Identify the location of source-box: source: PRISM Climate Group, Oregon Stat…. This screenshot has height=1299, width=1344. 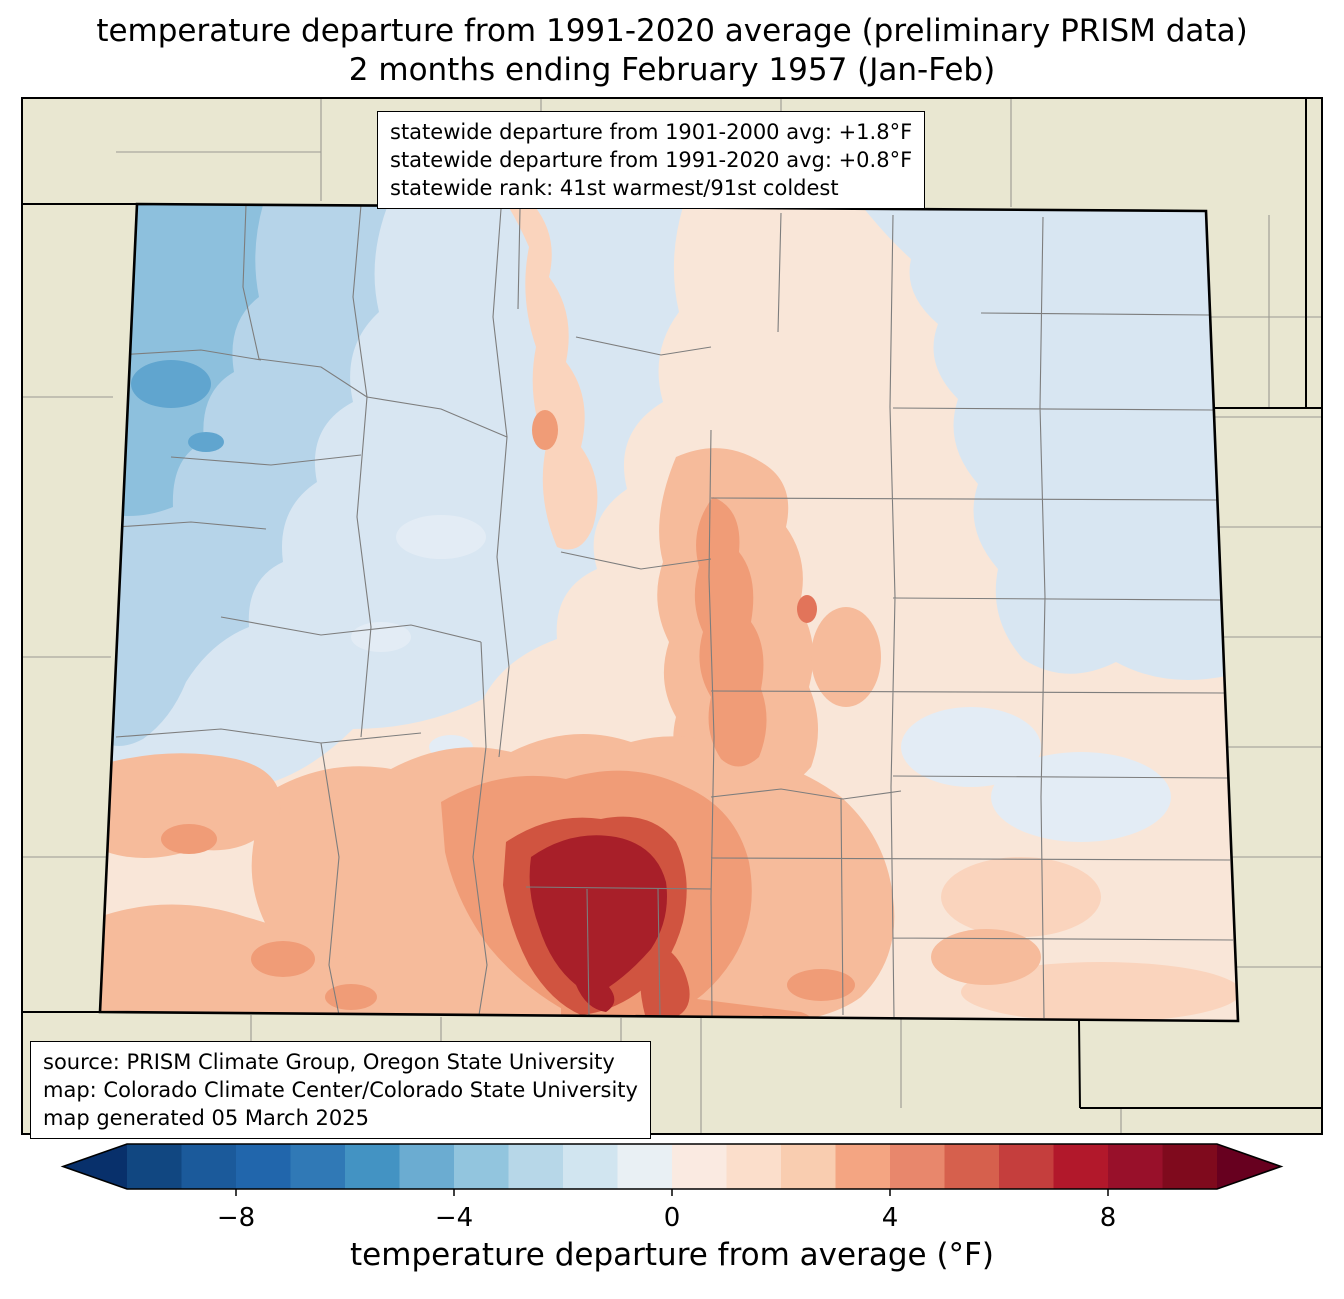
(340, 1090).